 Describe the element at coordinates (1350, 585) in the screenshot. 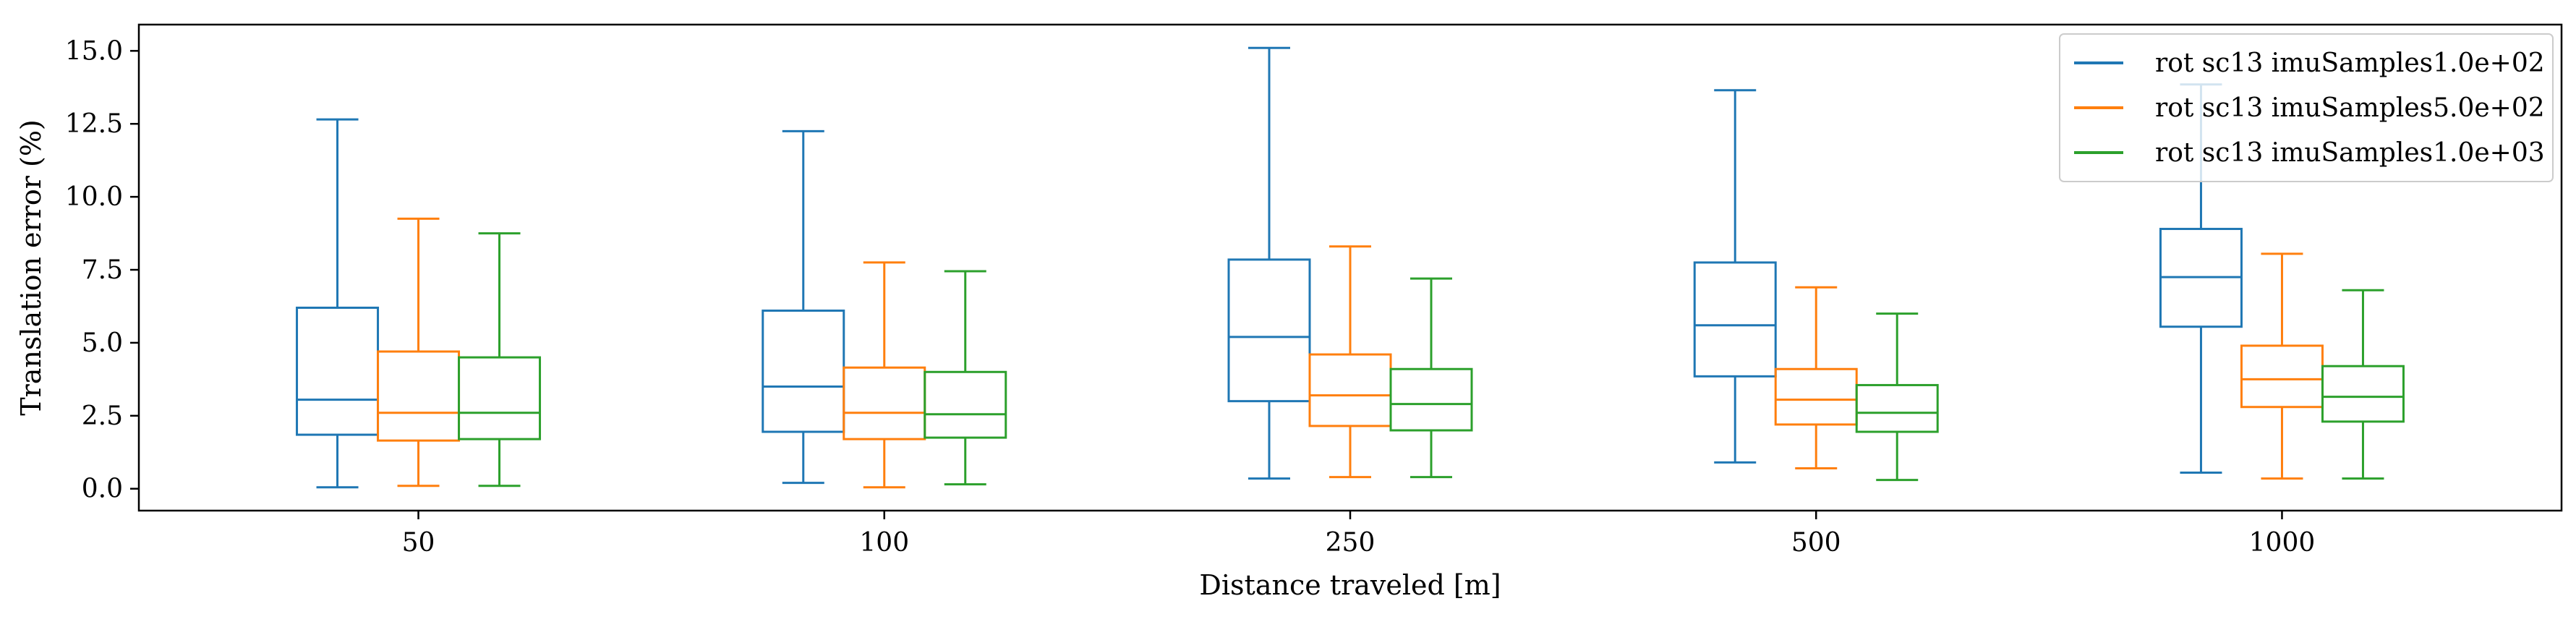

I see `x-axis-label: Distance traveled [m]` at that location.